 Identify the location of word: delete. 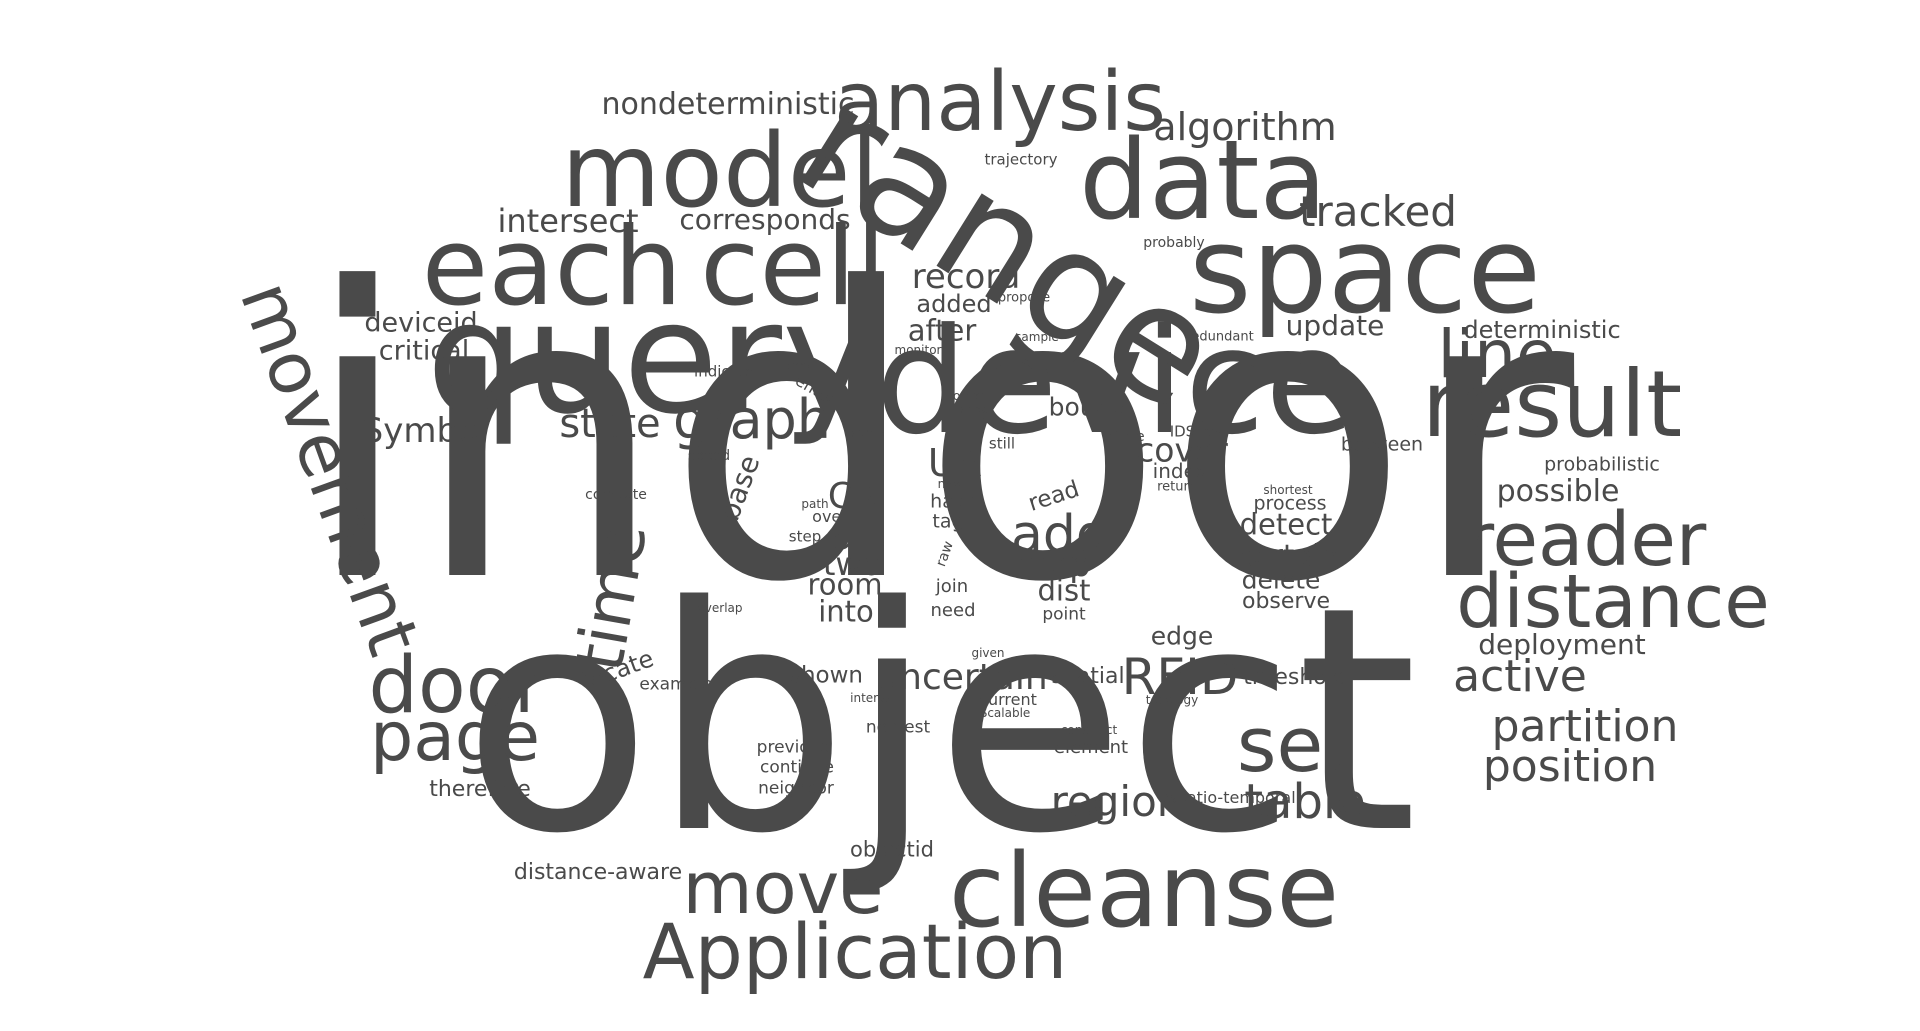
(1281, 580).